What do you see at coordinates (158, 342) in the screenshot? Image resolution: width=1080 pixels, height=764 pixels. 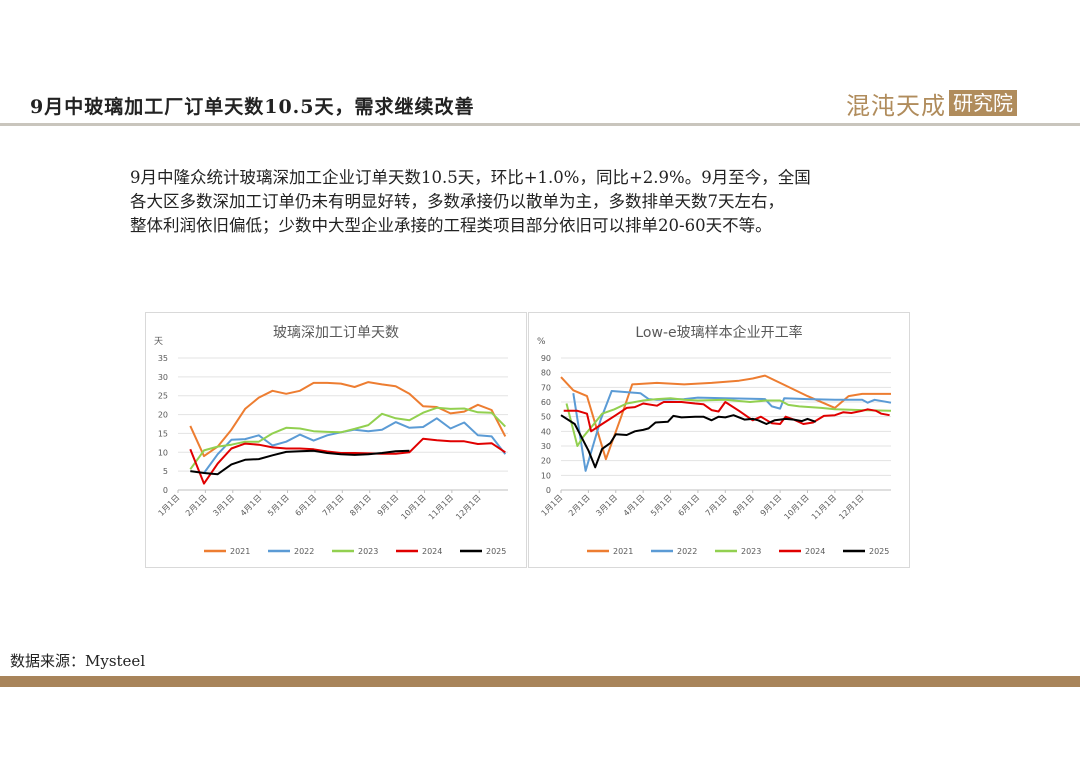 I see `y-axis-unit: 天` at bounding box center [158, 342].